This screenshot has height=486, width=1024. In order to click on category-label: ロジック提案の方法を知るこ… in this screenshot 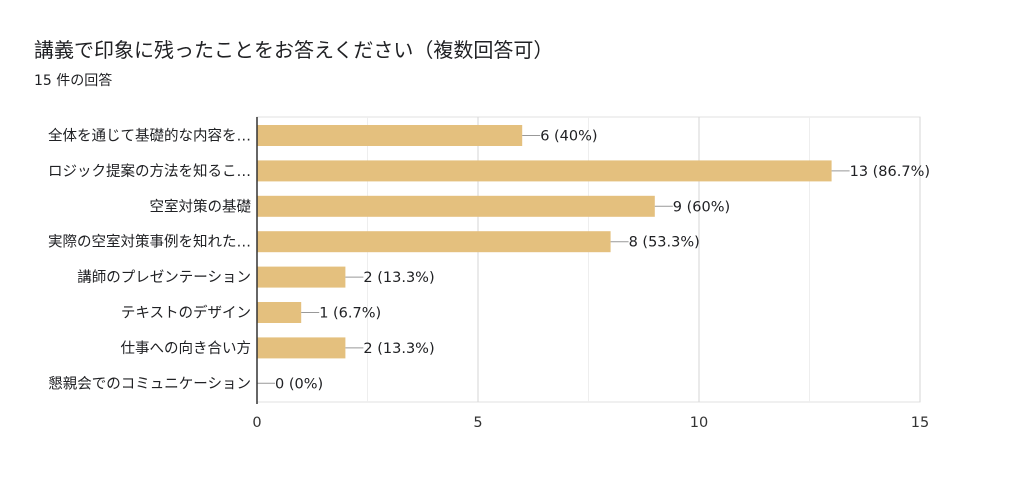, I will do `click(149, 171)`.